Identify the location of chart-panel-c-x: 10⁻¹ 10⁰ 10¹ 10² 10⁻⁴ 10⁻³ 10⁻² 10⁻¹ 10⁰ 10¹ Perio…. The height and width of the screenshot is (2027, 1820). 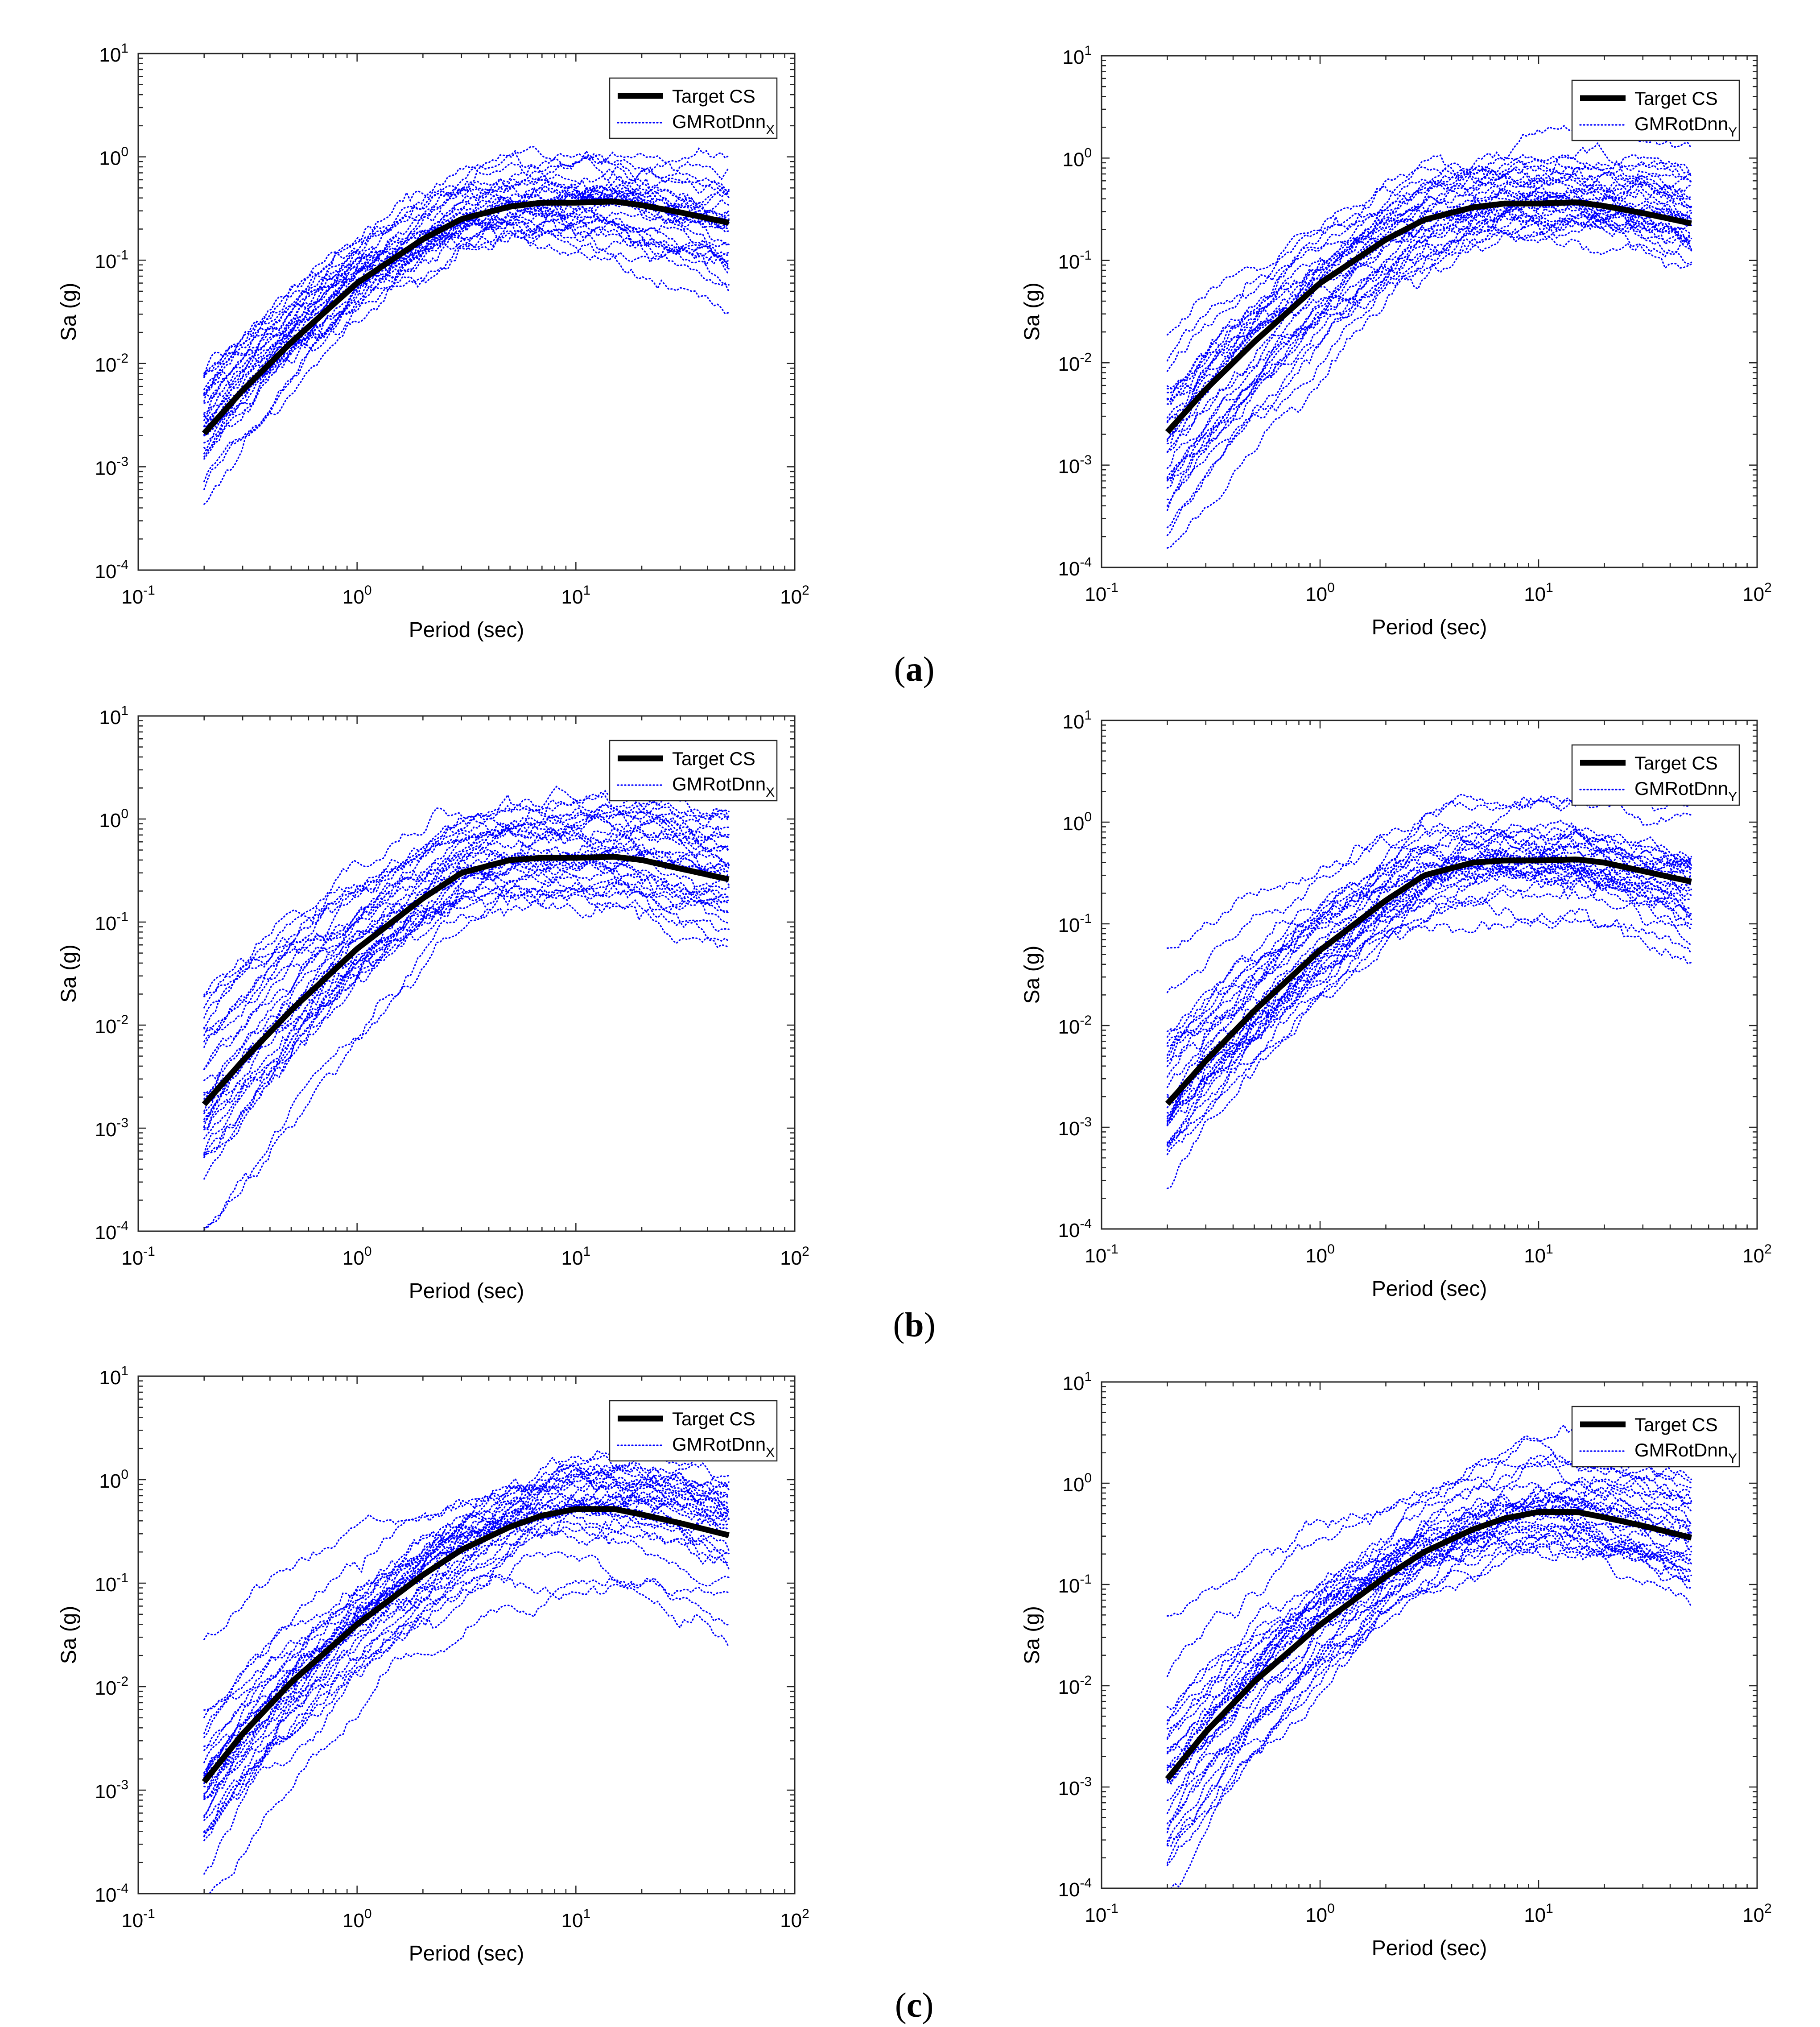
(433, 1664).